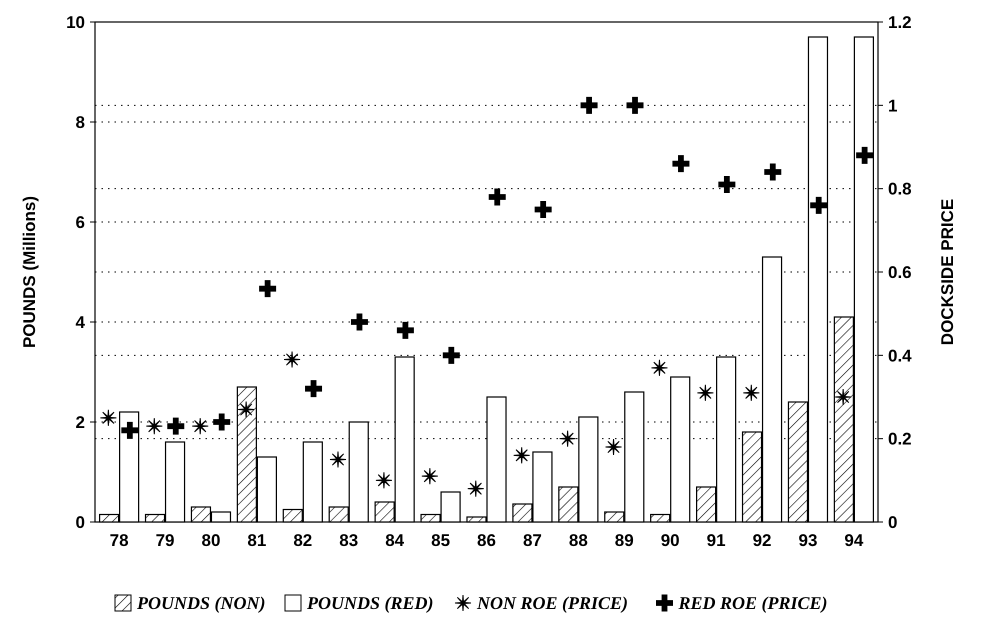 The width and height of the screenshot is (983, 637). Describe the element at coordinates (80, 122) in the screenshot. I see `y-tick-label: 8` at that location.